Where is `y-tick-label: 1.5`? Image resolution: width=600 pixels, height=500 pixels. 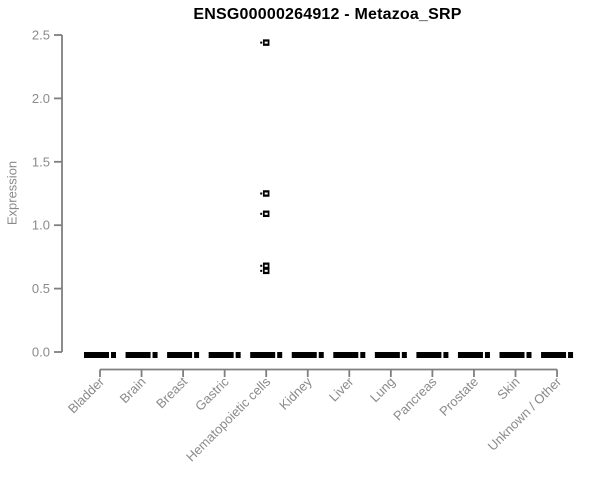
y-tick-label: 1.5 is located at coordinates (41, 161).